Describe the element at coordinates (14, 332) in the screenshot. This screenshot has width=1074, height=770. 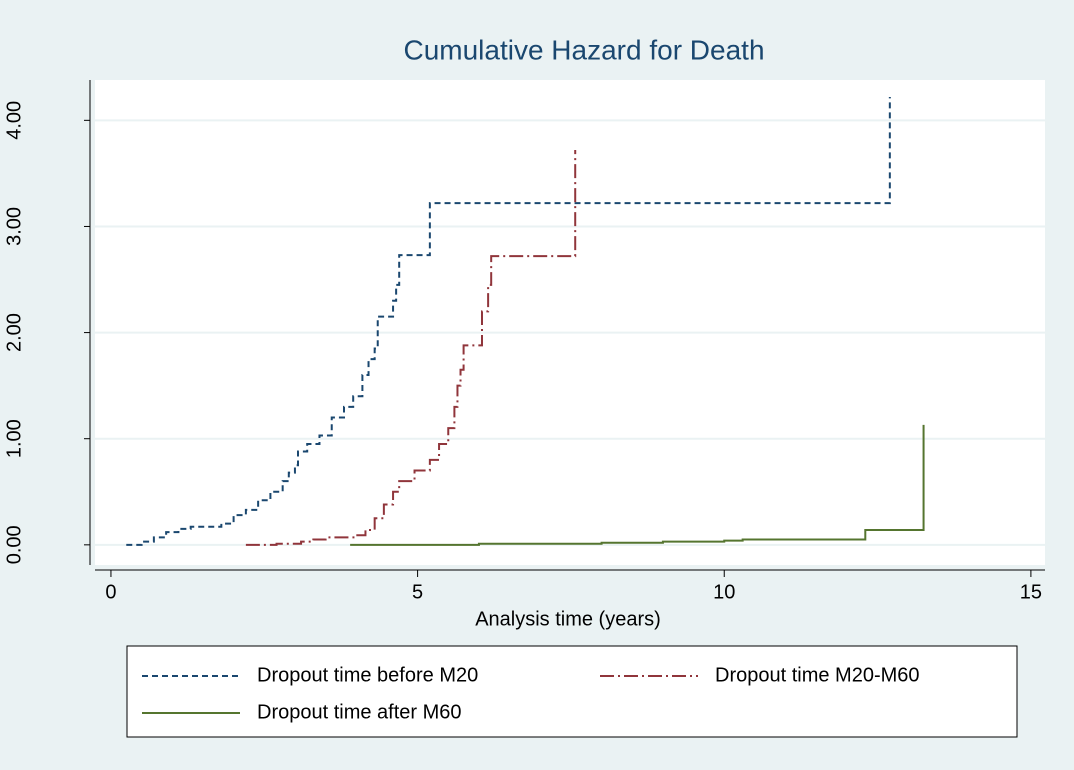
I see `y-tick-label: 2.00` at that location.